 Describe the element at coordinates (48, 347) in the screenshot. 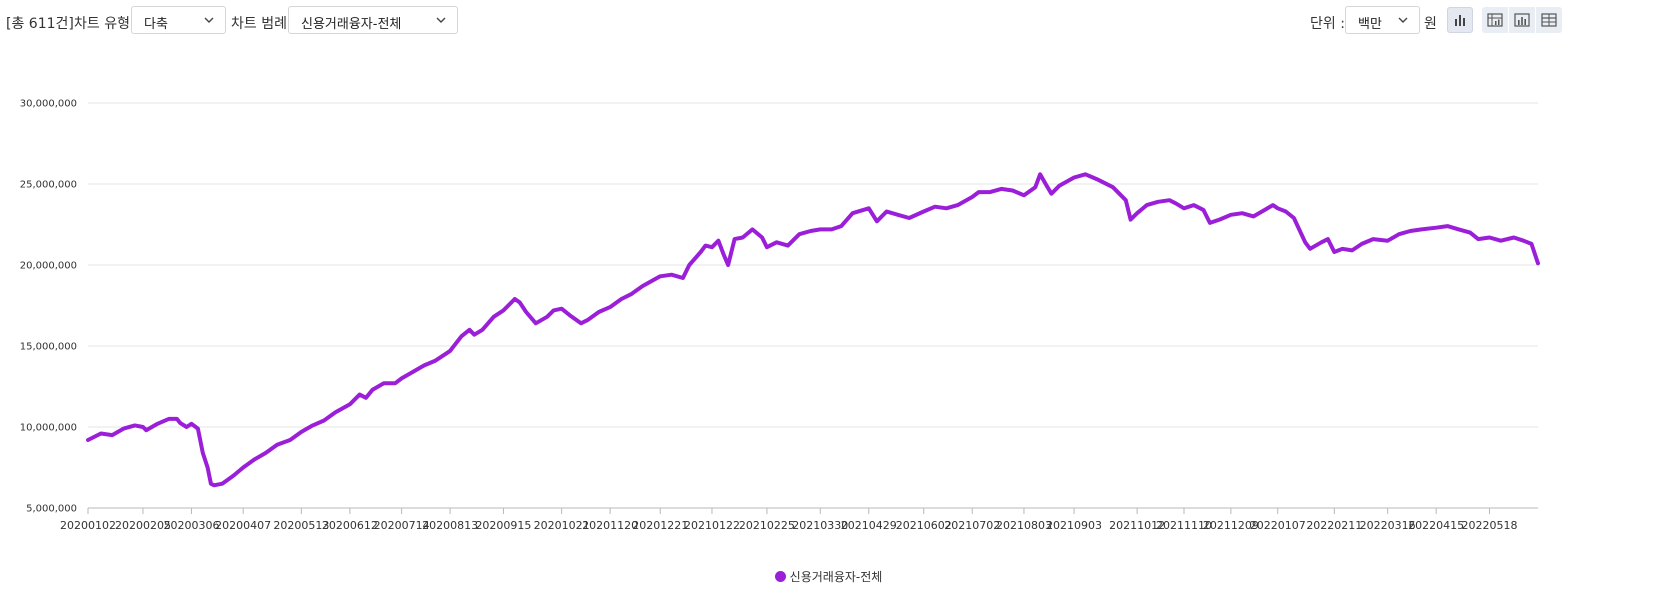

I see `y-tick-label: 15,000,000` at that location.